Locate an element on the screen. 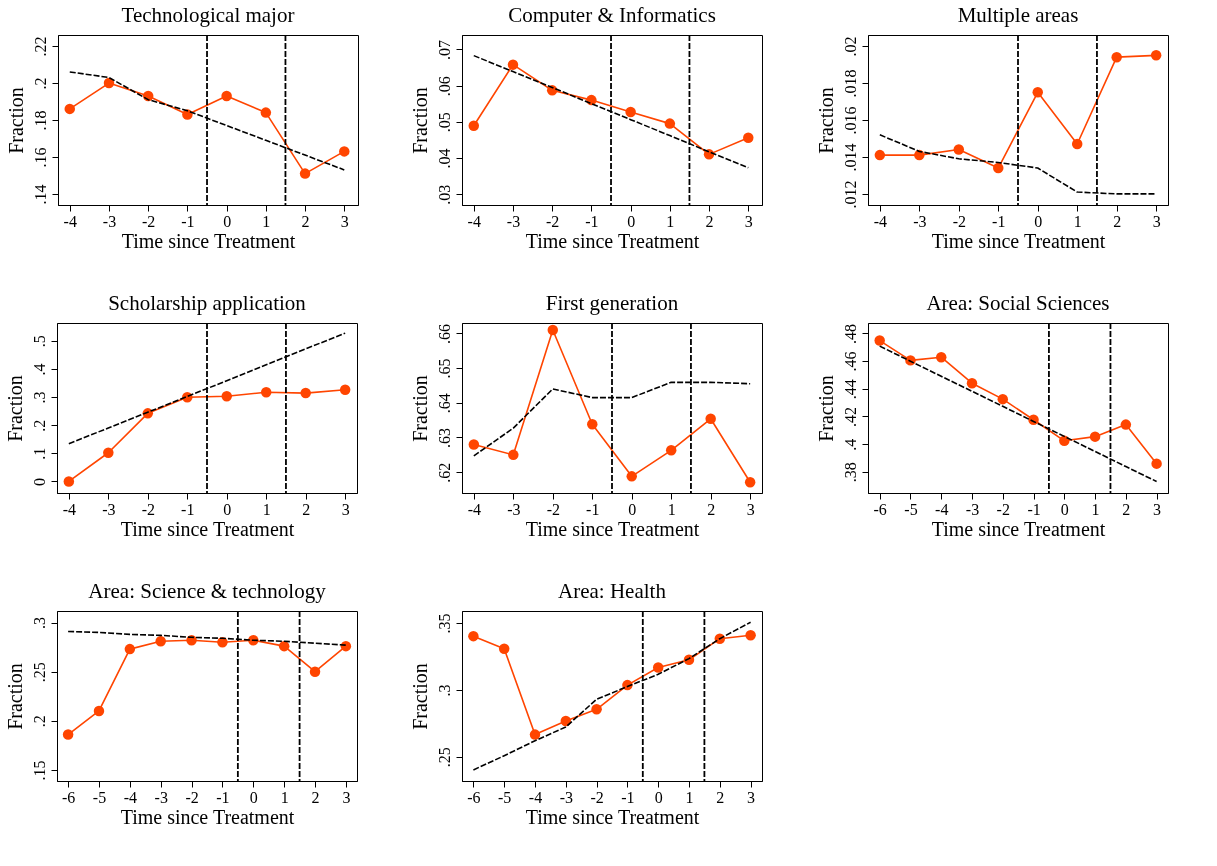  y-tick-label: .018 is located at coordinates (850, 83).